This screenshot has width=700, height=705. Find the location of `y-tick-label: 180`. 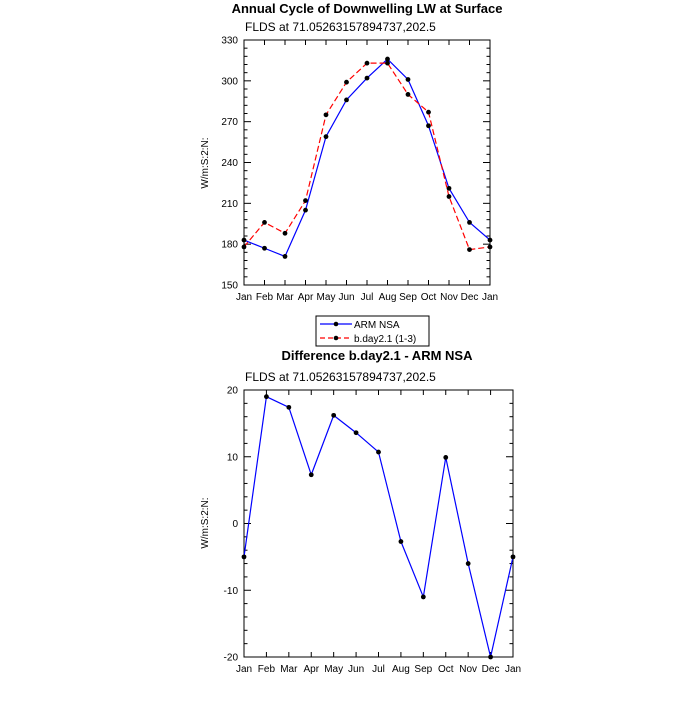

y-tick-label: 180 is located at coordinates (229, 245).